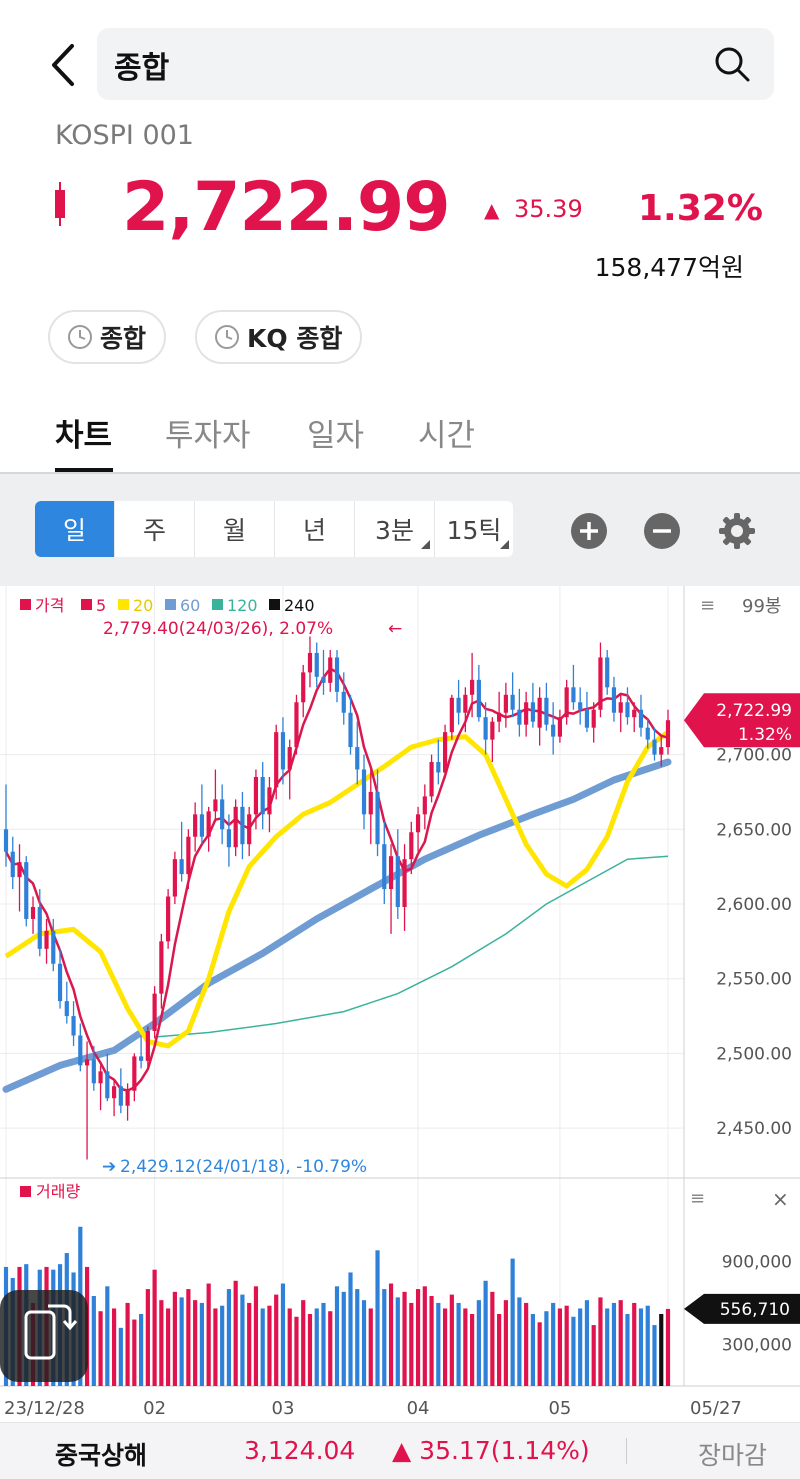 The height and width of the screenshot is (1479, 800). I want to click on quick-link-kosdaq: KQ 종합, so click(279, 337).